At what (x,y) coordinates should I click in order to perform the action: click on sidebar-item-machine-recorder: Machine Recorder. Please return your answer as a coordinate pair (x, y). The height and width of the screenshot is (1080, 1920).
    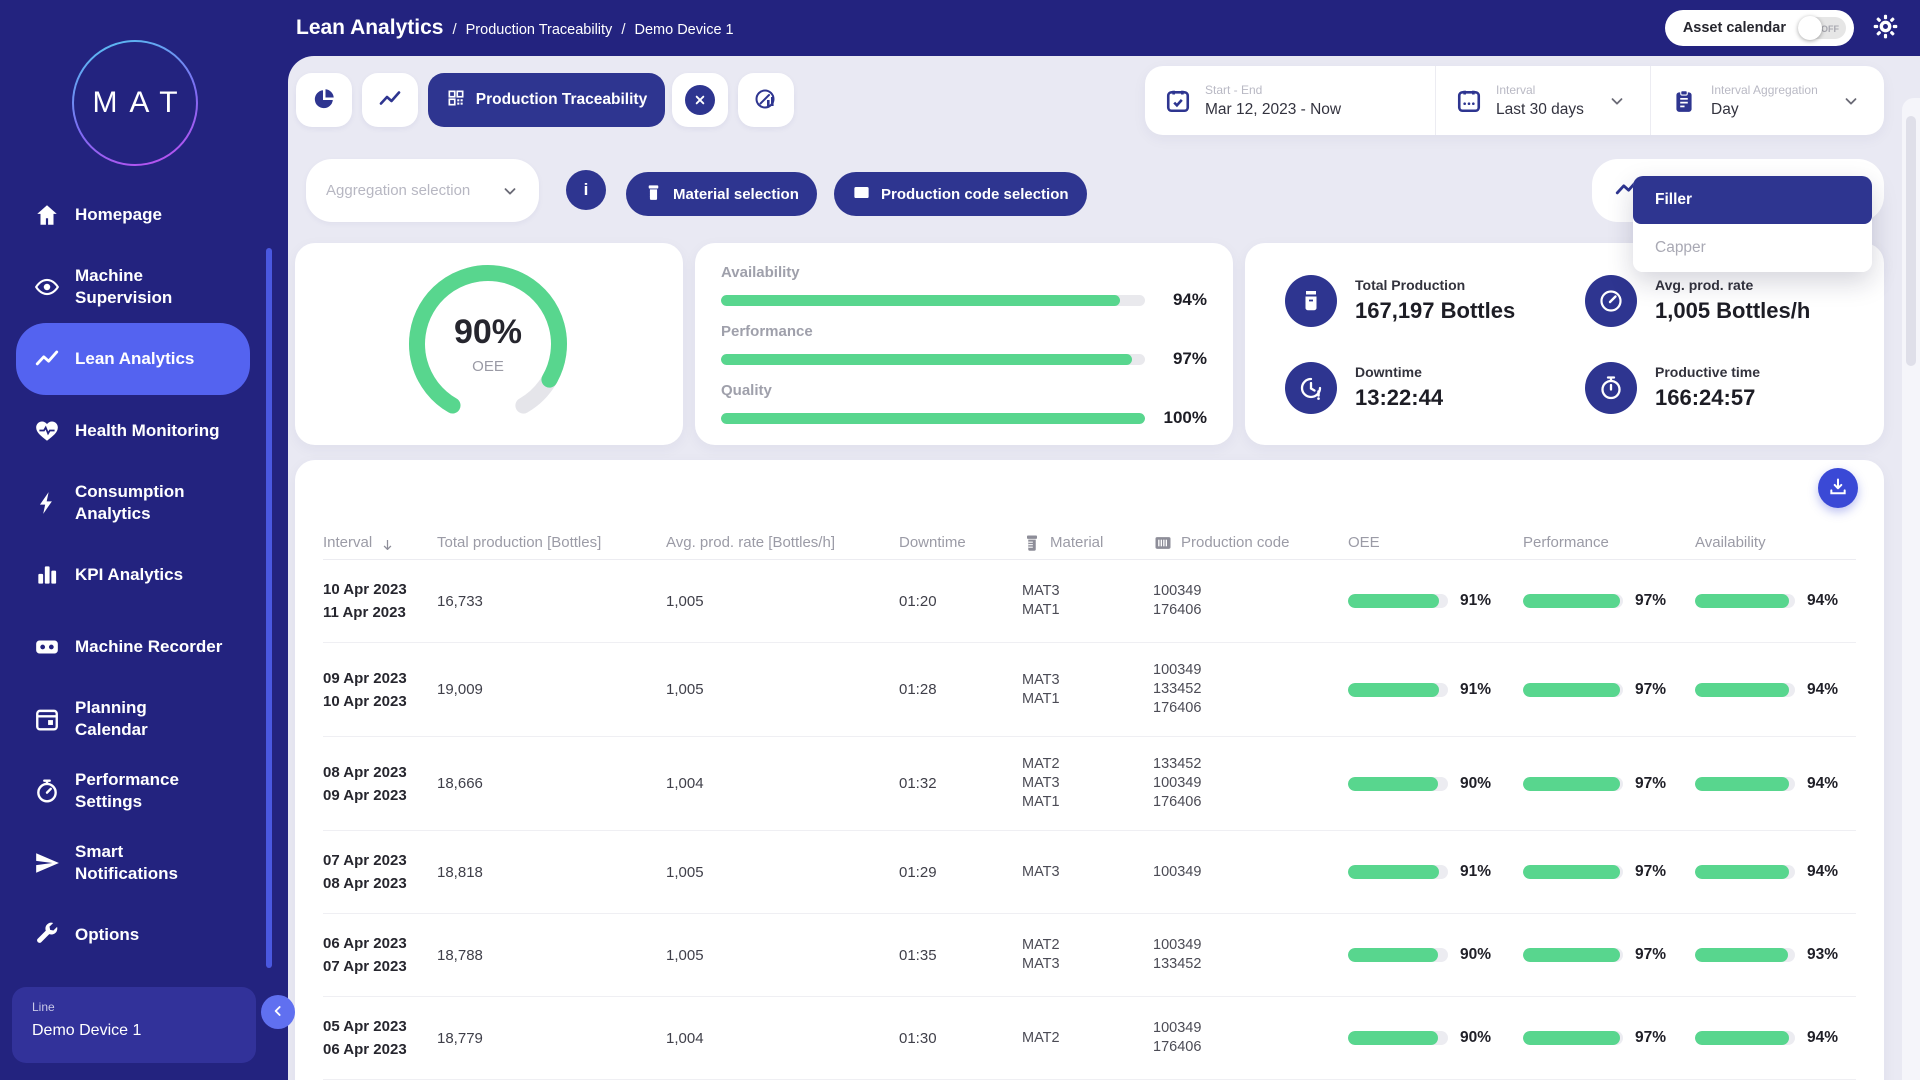
    Looking at the image, I should click on (133, 647).